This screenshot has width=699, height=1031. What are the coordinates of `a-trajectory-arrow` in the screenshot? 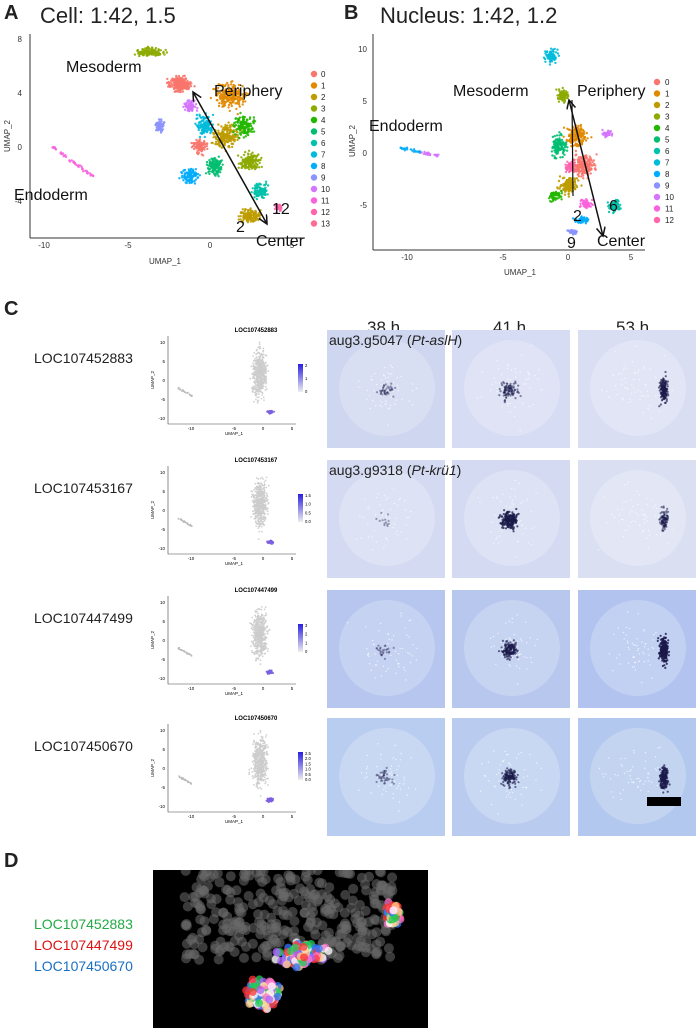 It's located at (230, 158).